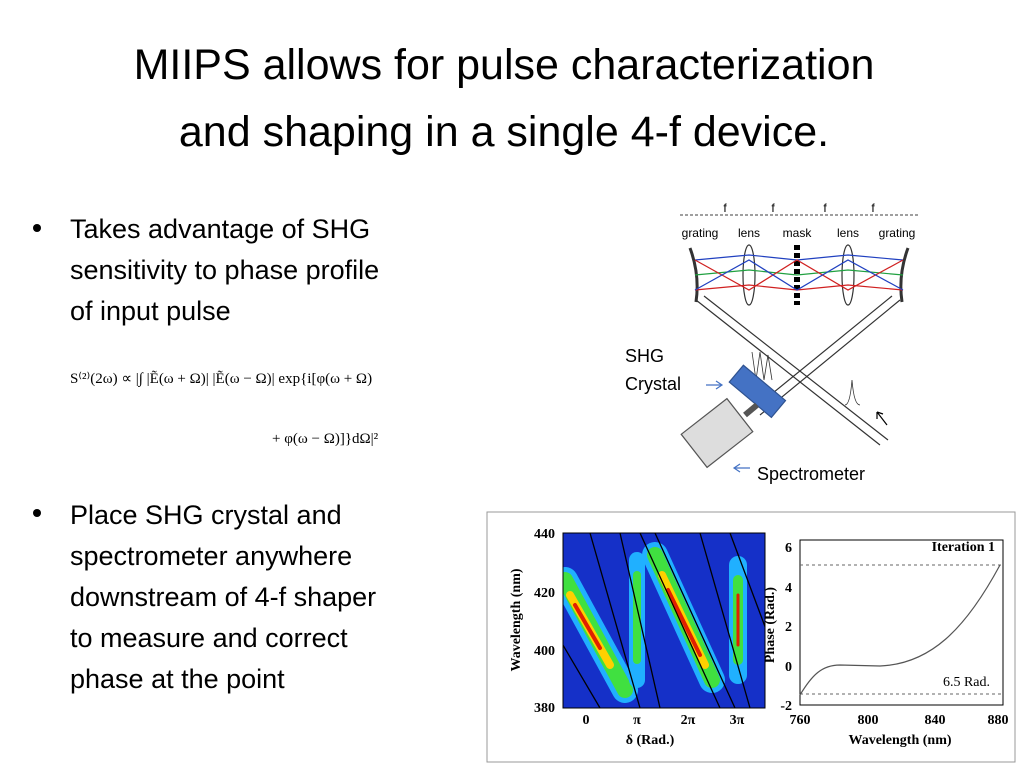  What do you see at coordinates (544, 708) in the screenshot?
I see `y-tick-label: 380` at bounding box center [544, 708].